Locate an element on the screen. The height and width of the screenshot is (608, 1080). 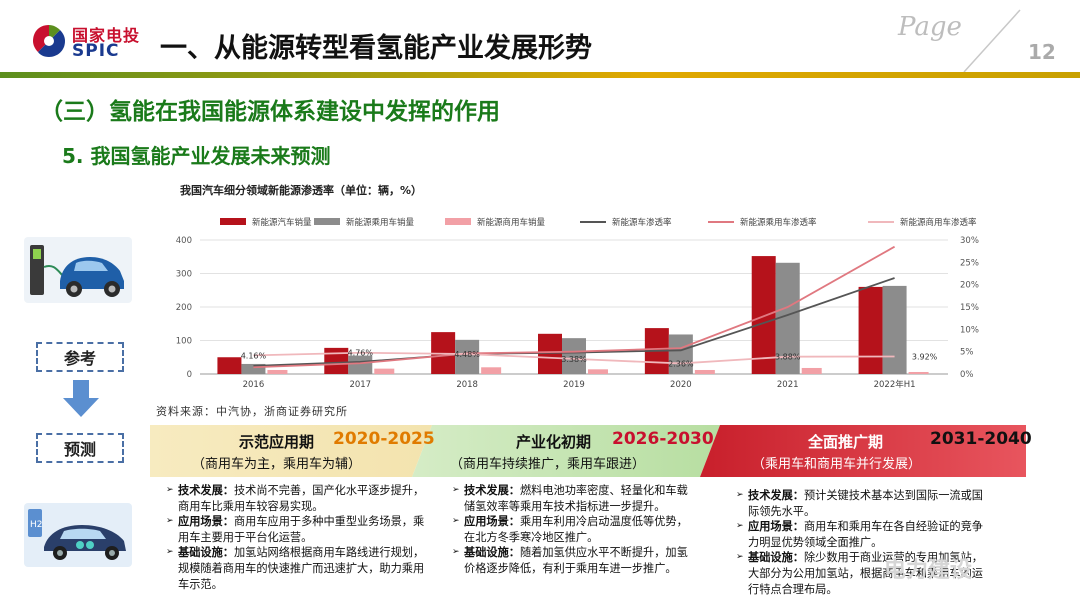
phase-banner is located at coordinates (588, 451).